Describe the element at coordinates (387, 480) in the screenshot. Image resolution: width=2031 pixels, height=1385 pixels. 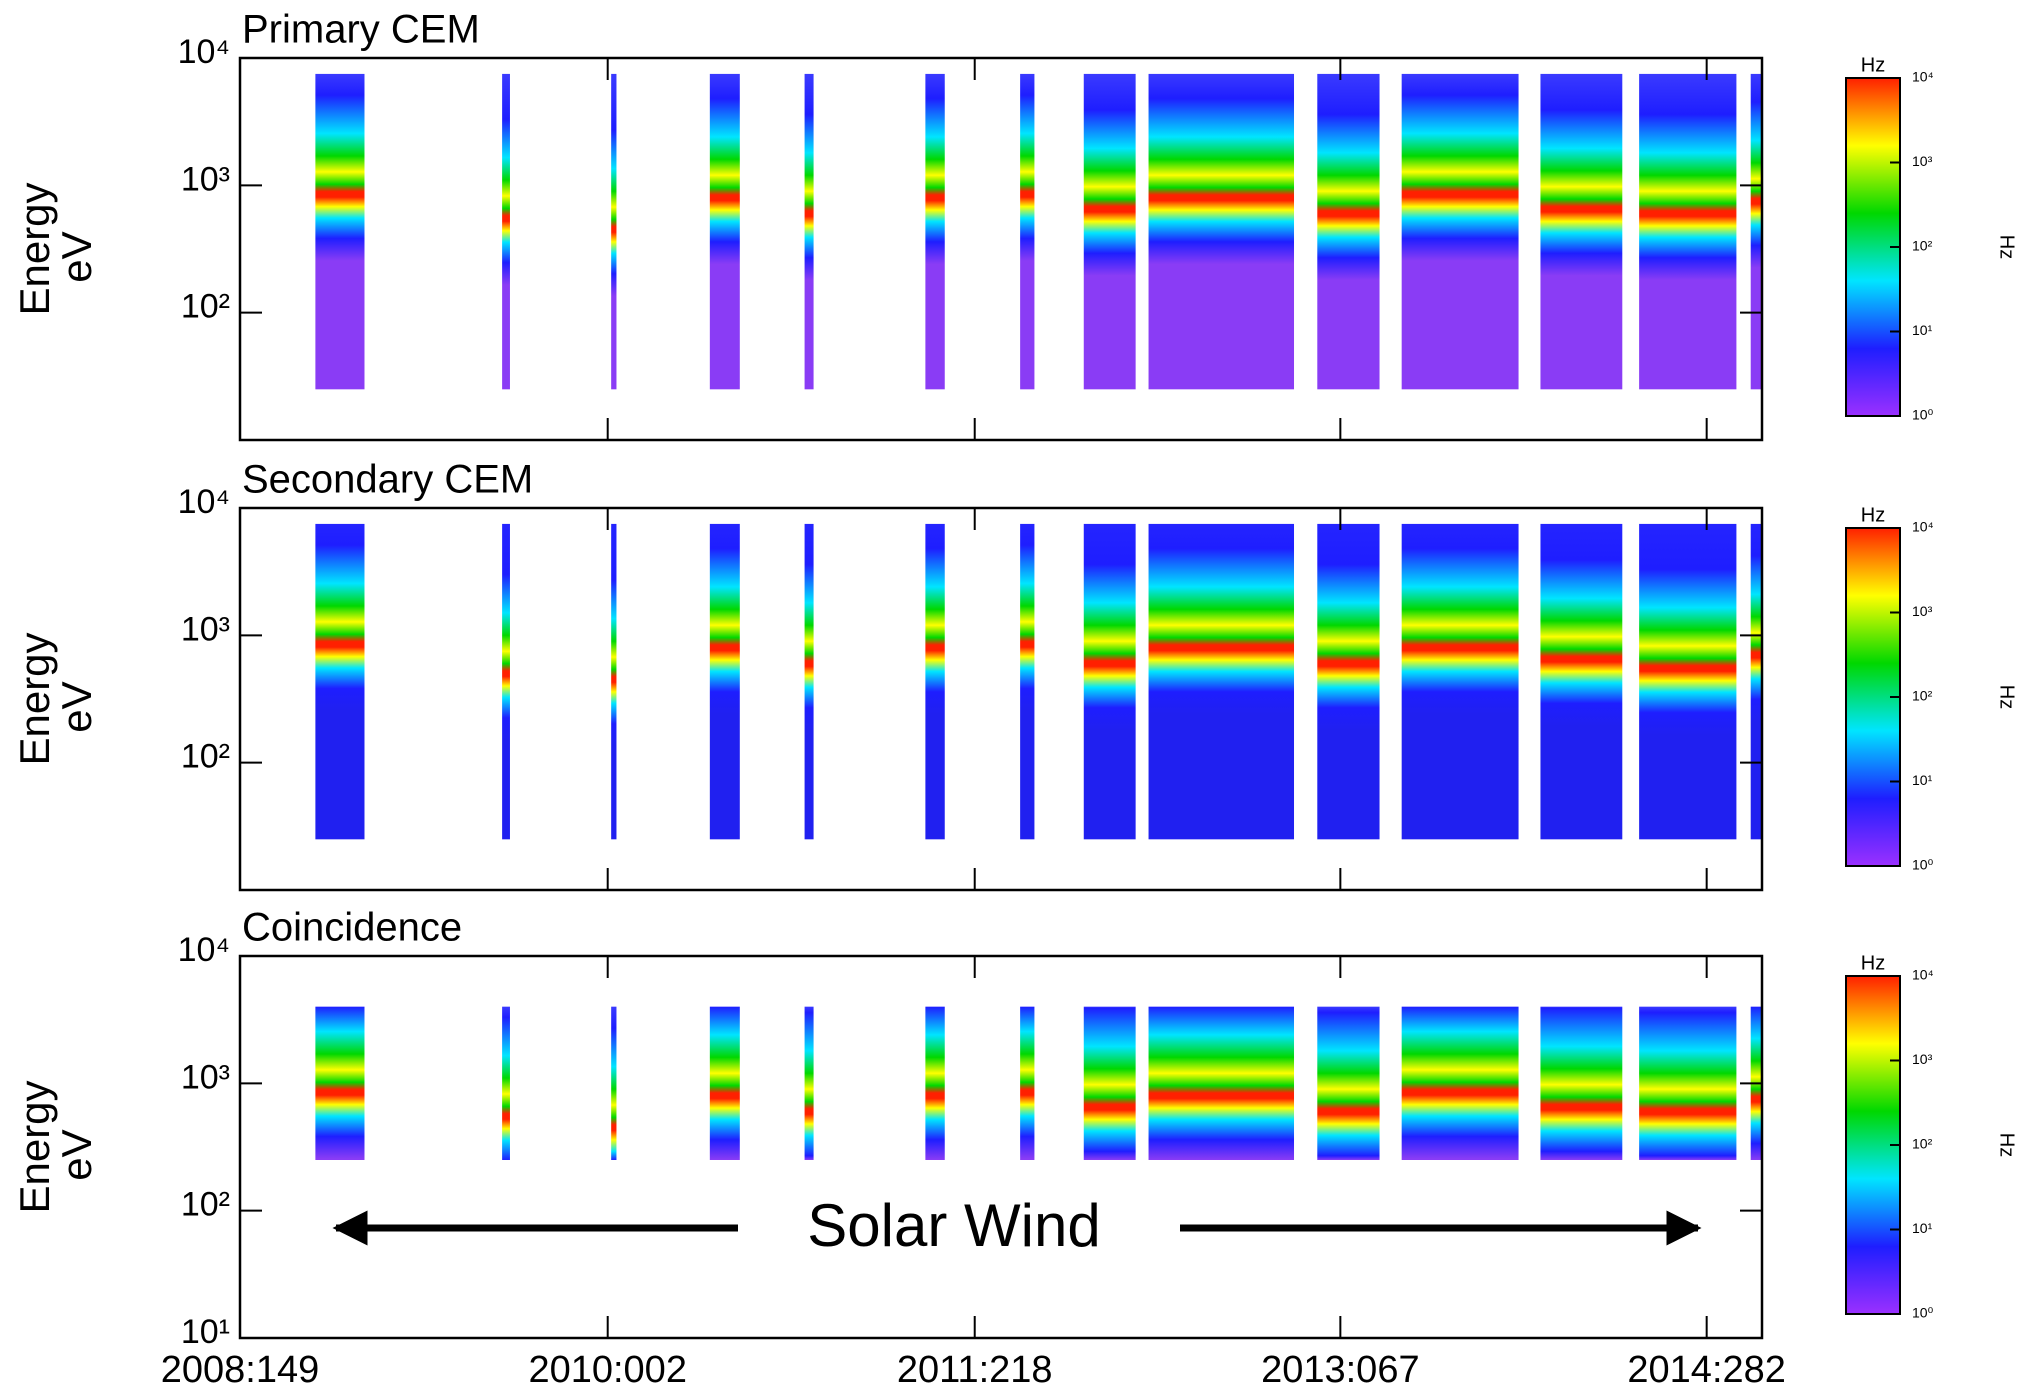
I see `panel-title: Secondary CEM` at that location.